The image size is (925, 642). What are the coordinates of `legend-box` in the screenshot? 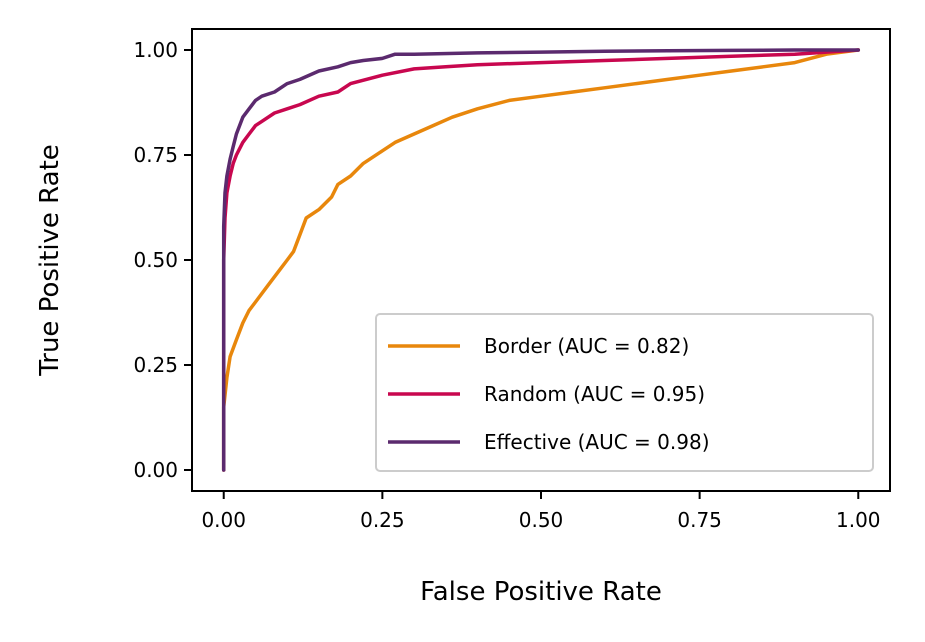 It's located at (624, 392).